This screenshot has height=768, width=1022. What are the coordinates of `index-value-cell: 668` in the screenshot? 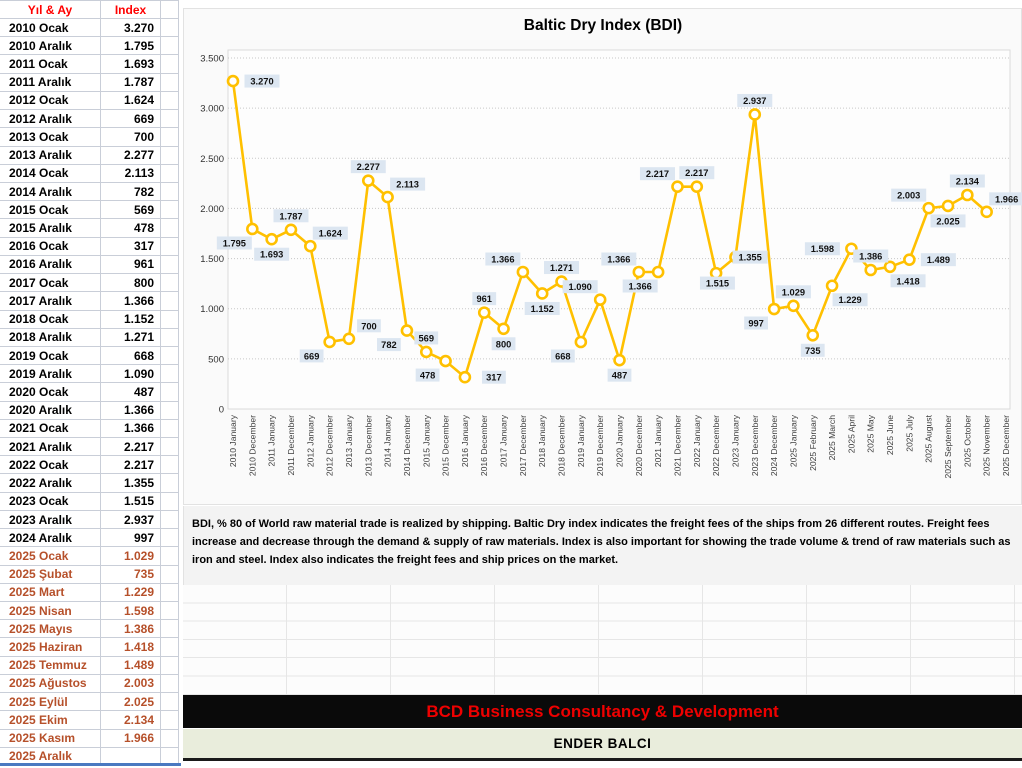 It's located at (131, 355).